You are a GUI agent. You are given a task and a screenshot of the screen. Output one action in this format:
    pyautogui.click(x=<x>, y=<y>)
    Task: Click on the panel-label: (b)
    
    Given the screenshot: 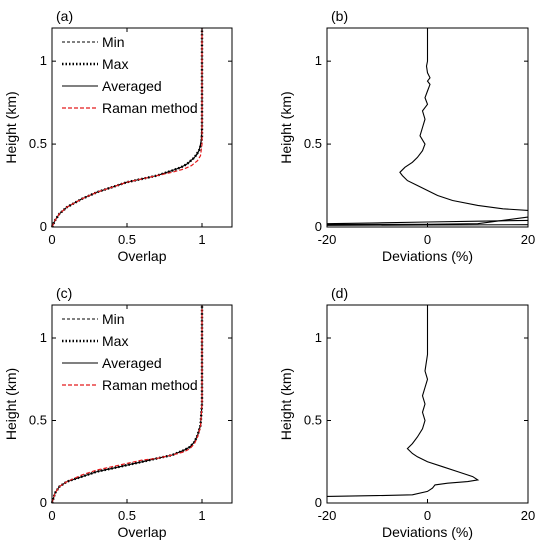 What is the action you would take?
    pyautogui.click(x=339, y=16)
    